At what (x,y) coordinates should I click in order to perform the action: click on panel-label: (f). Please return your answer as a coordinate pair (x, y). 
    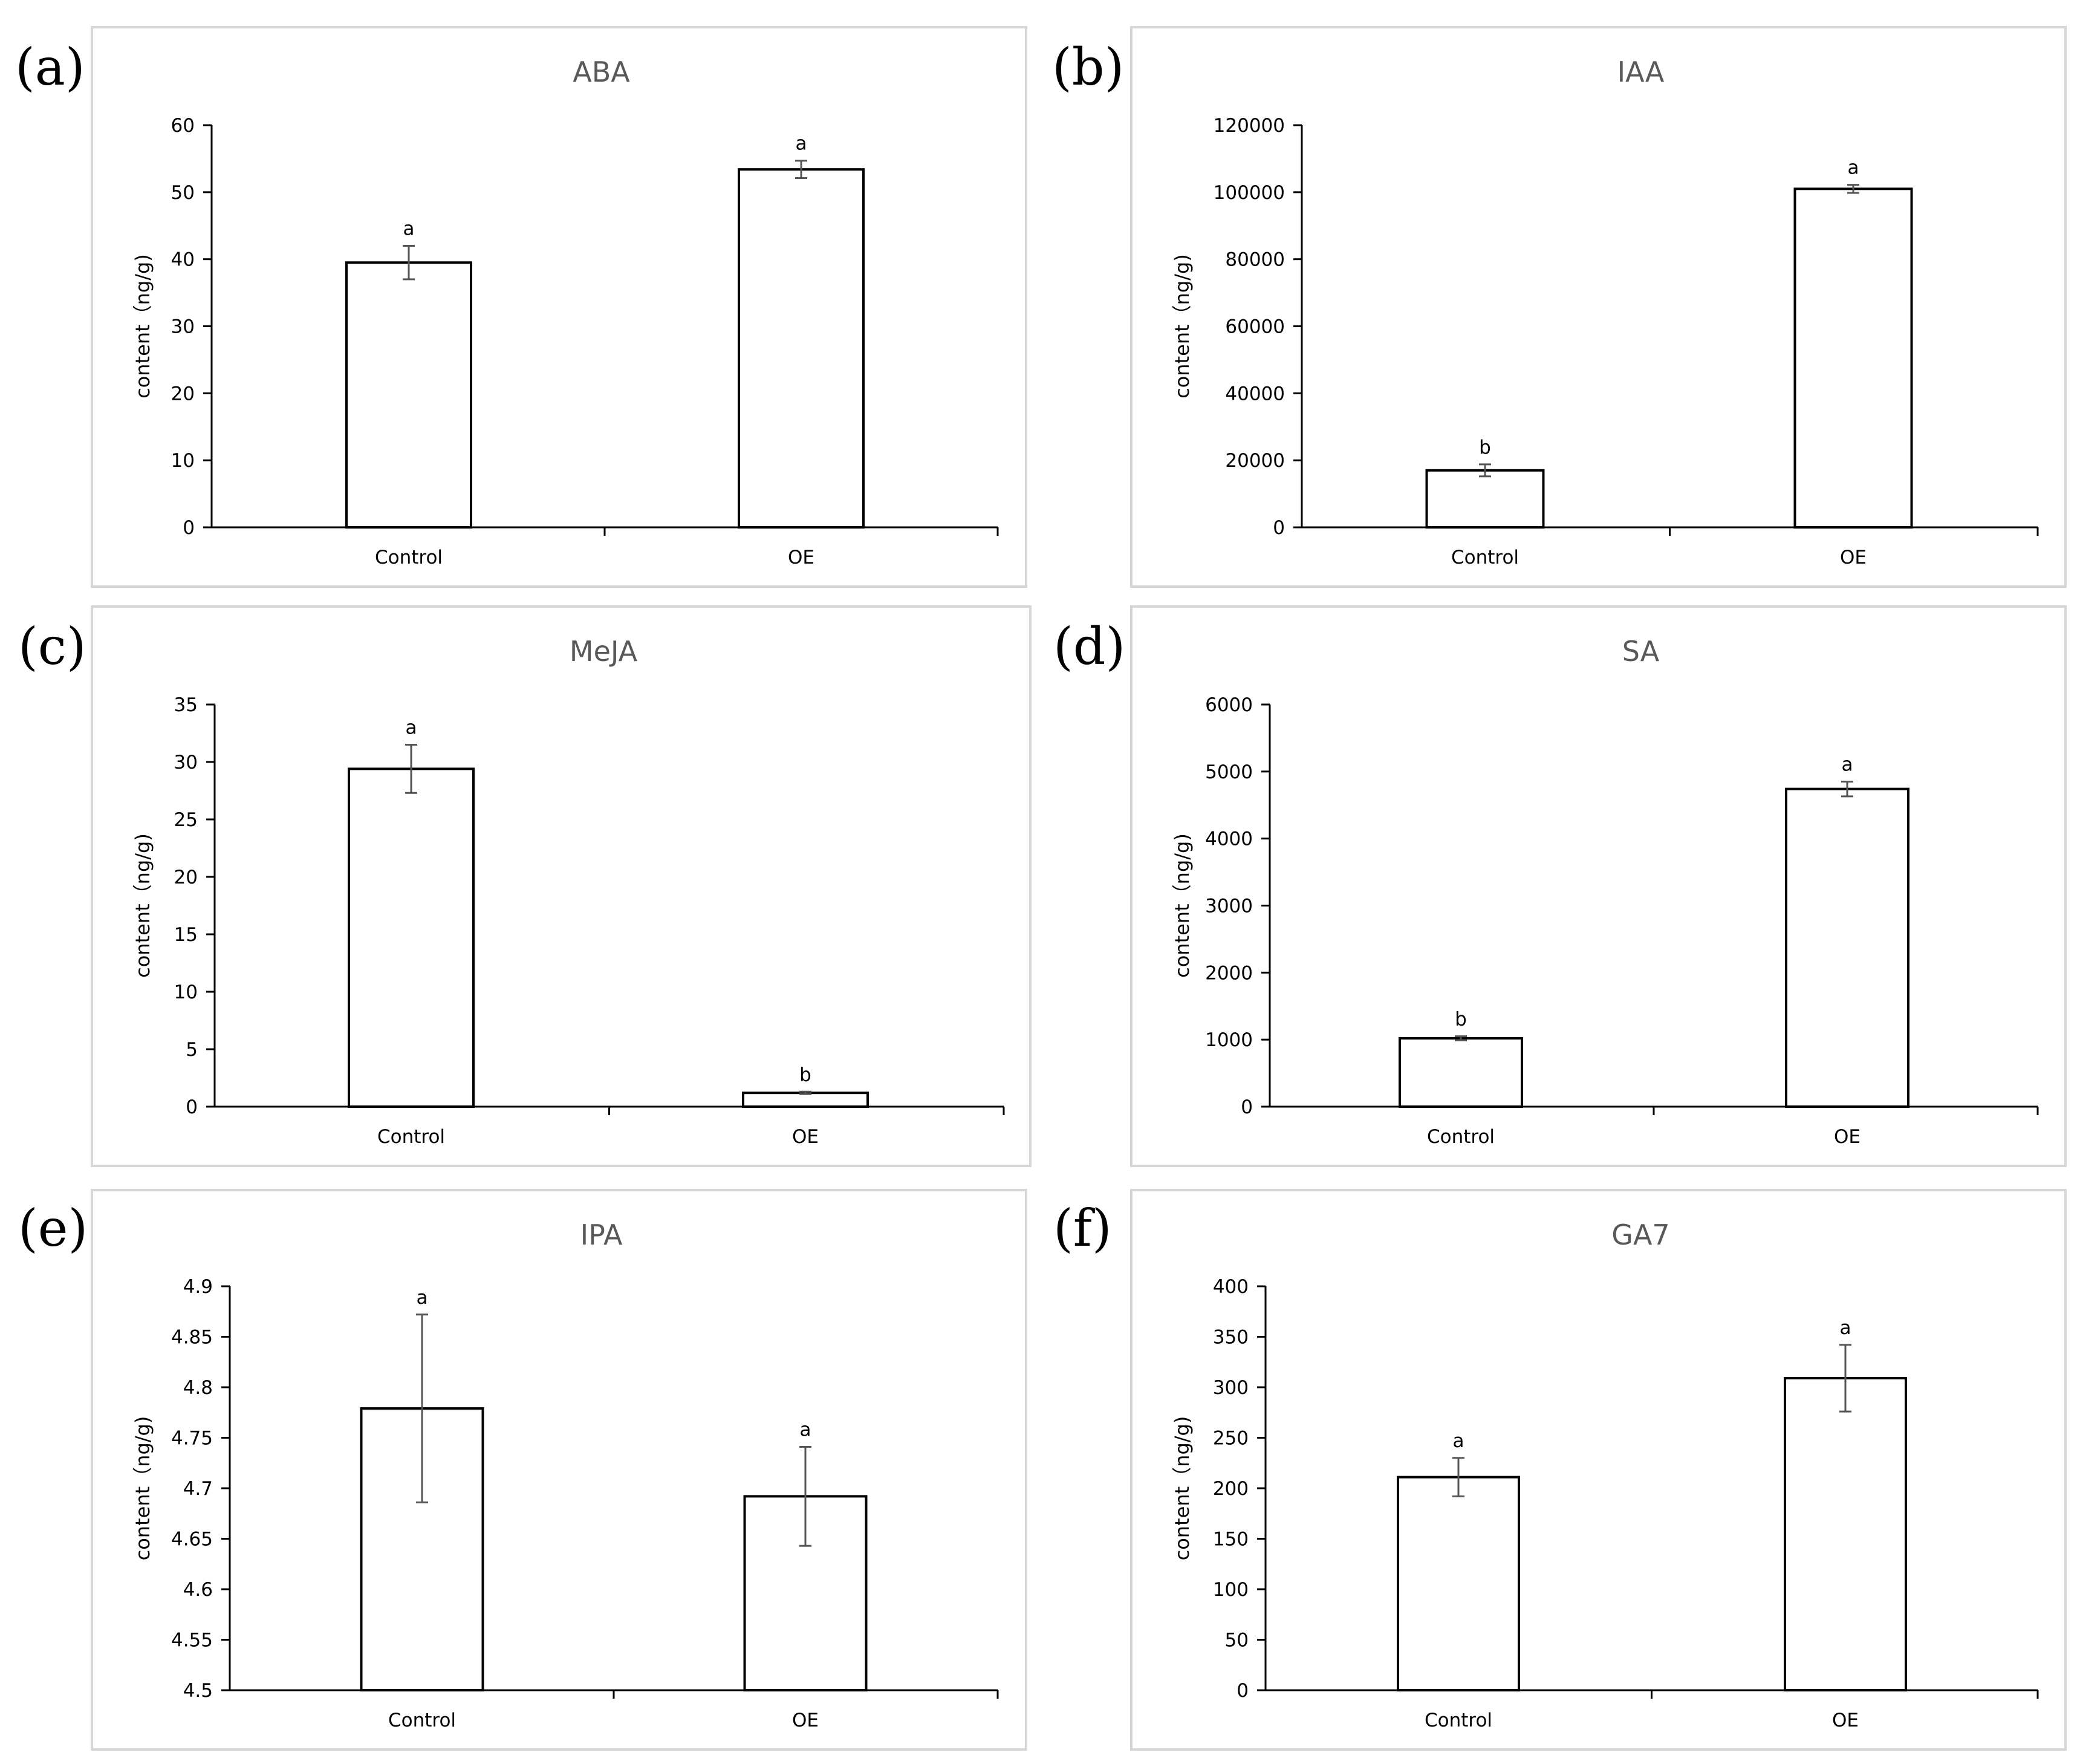
    Looking at the image, I should click on (1082, 1228).